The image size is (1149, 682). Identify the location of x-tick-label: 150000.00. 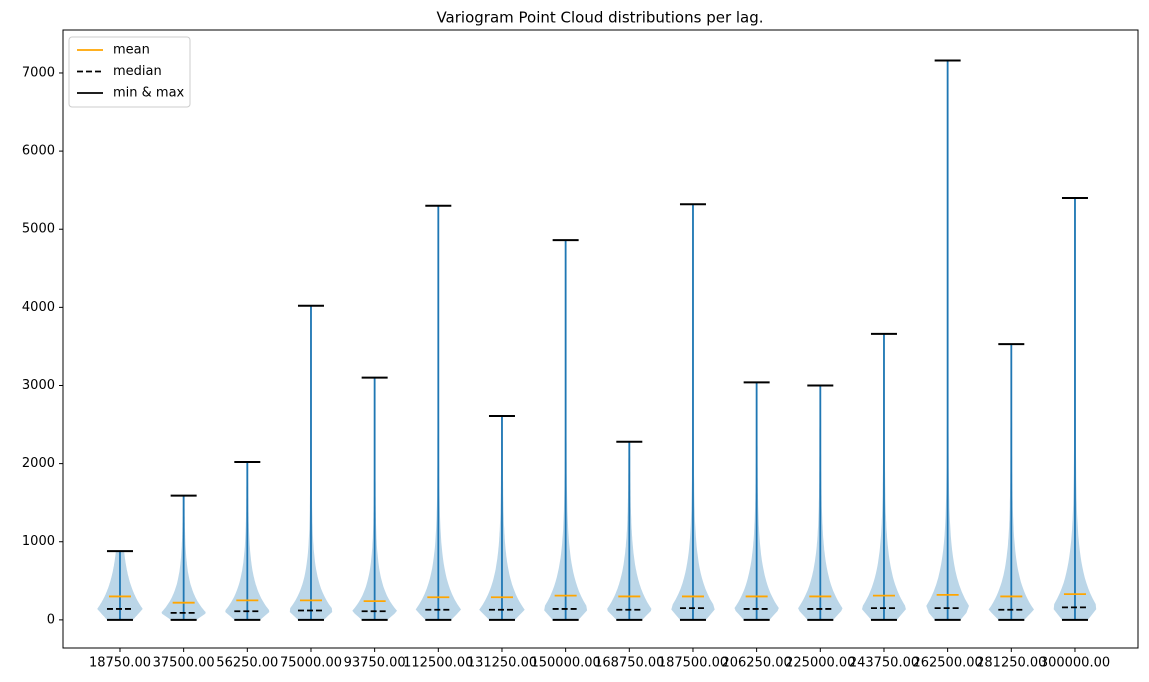
(565, 663).